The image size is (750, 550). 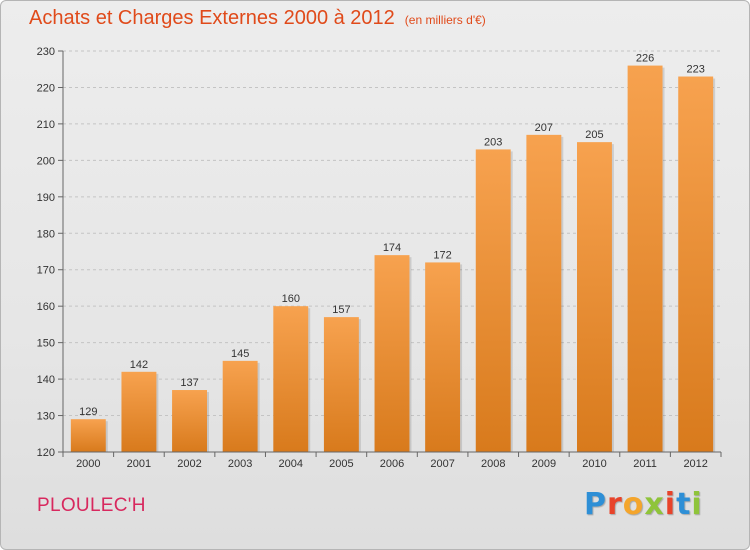 I want to click on y-tick-label: 140, so click(x=46, y=380).